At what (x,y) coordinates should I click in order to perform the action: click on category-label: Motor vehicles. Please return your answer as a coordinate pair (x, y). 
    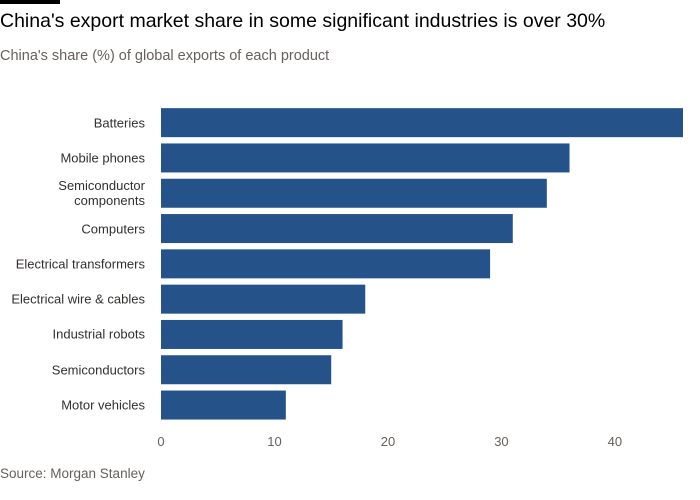
    Looking at the image, I should click on (103, 405).